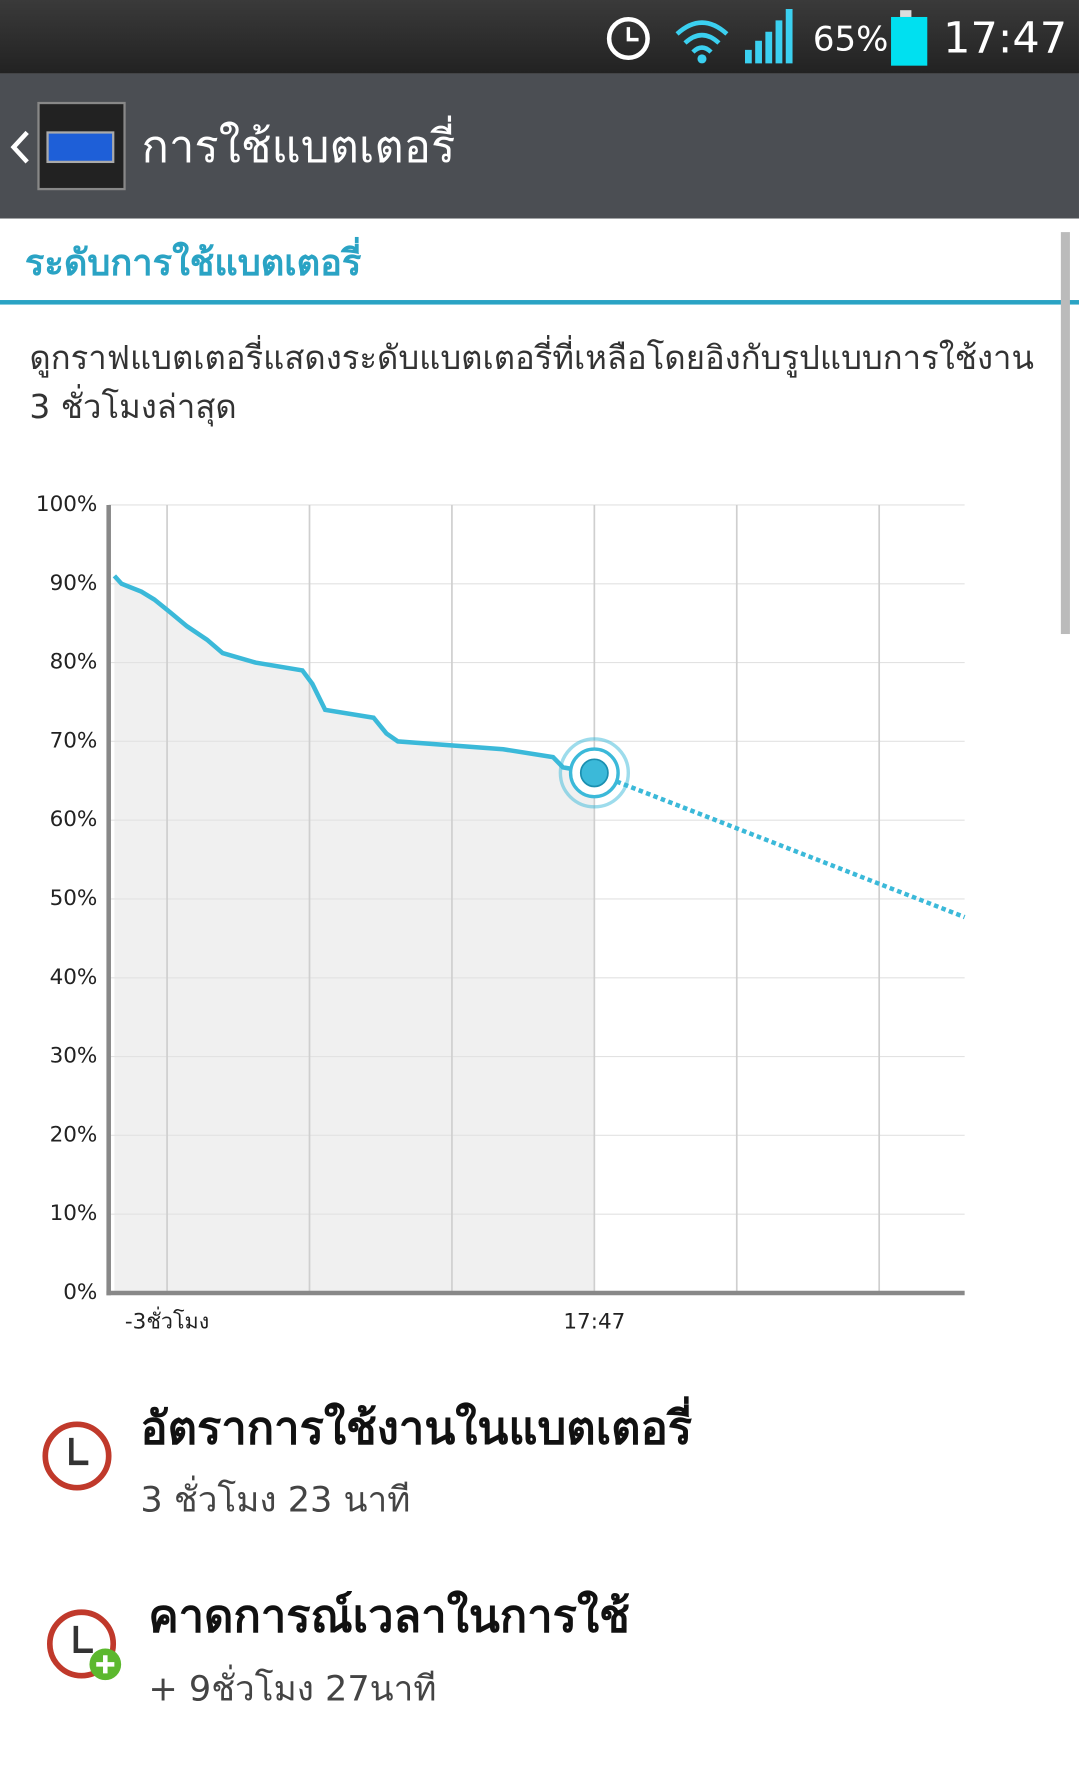  Describe the element at coordinates (19, 147) in the screenshot. I see `back-arrow` at that location.